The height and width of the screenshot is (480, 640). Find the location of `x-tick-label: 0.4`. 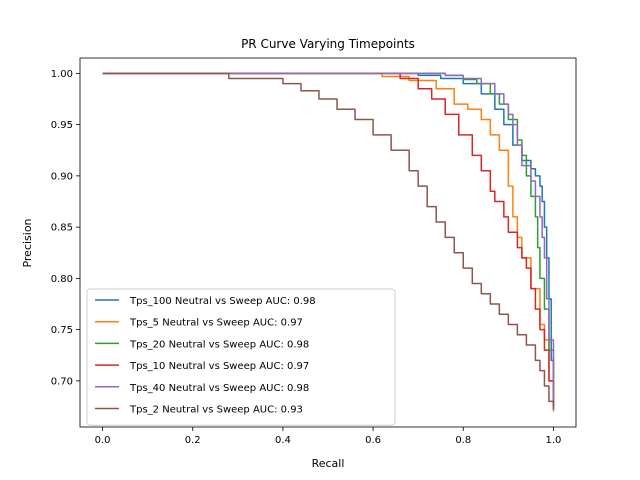

x-tick-label: 0.4 is located at coordinates (283, 440).